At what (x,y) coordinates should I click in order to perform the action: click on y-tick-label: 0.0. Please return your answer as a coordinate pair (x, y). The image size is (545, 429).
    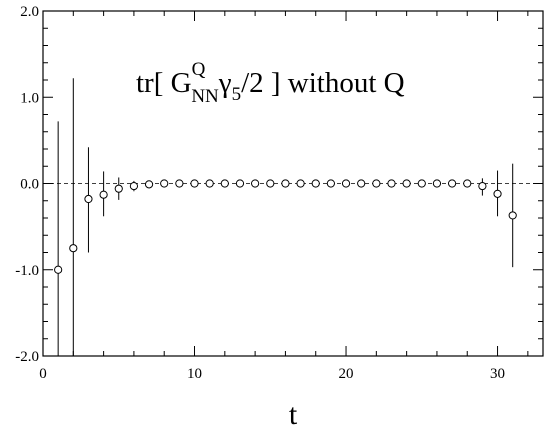
    Looking at the image, I should click on (29, 185).